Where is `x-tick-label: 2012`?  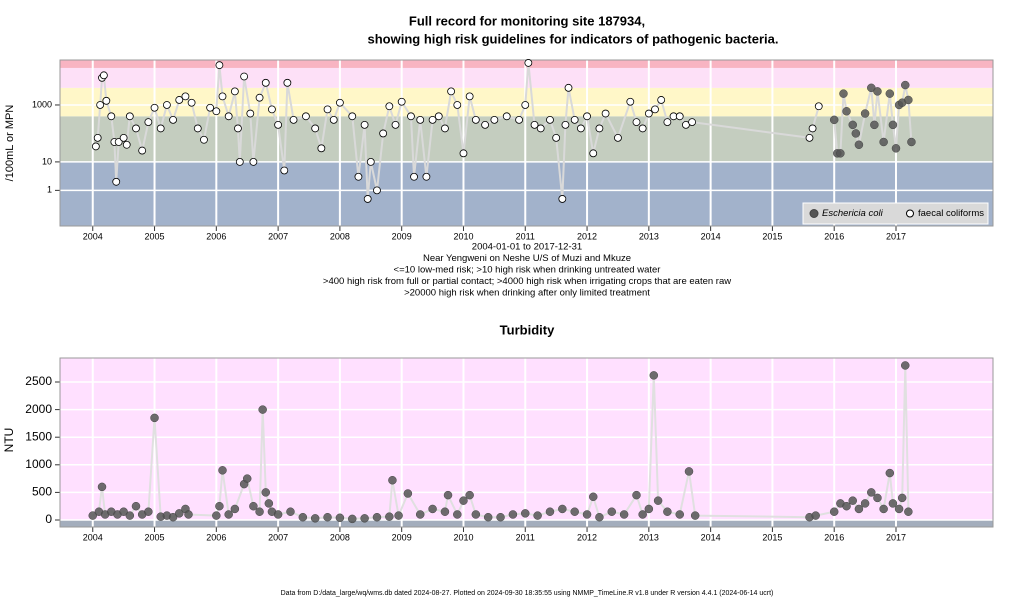
x-tick-label: 2012 is located at coordinates (587, 537).